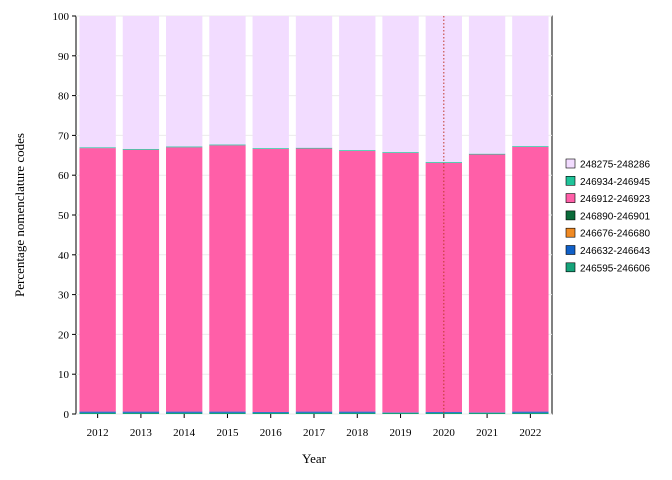 This screenshot has width=672, height=480. Describe the element at coordinates (271, 433) in the screenshot. I see `x-tick-label: 2016` at that location.